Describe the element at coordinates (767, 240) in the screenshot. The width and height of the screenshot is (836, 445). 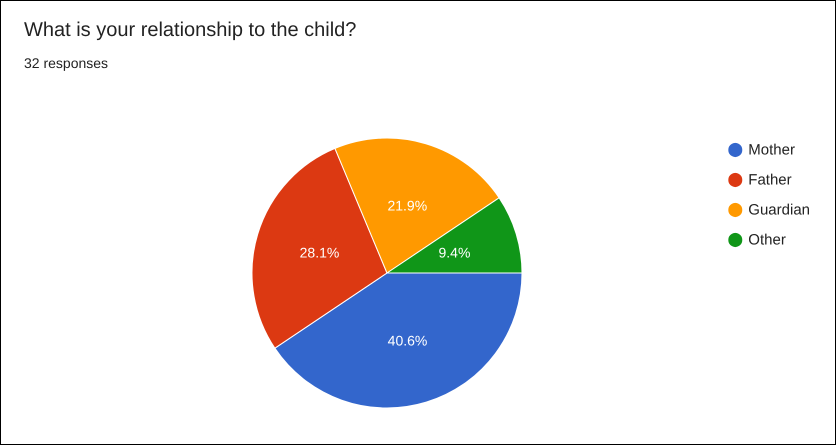
I see `legend-label: Other` at that location.